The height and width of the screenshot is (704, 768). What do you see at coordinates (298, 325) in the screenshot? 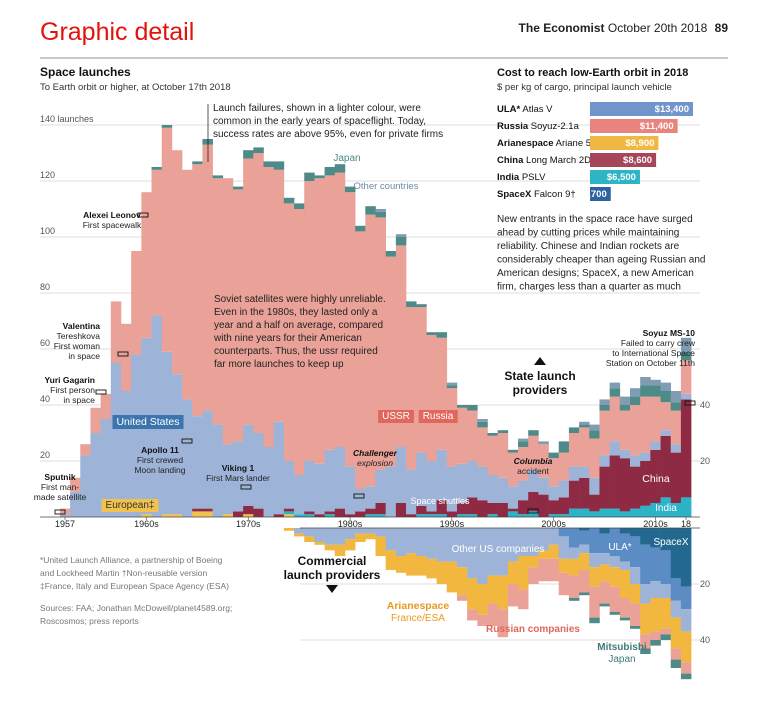
I see `note-text: year and a half on average, compared` at bounding box center [298, 325].